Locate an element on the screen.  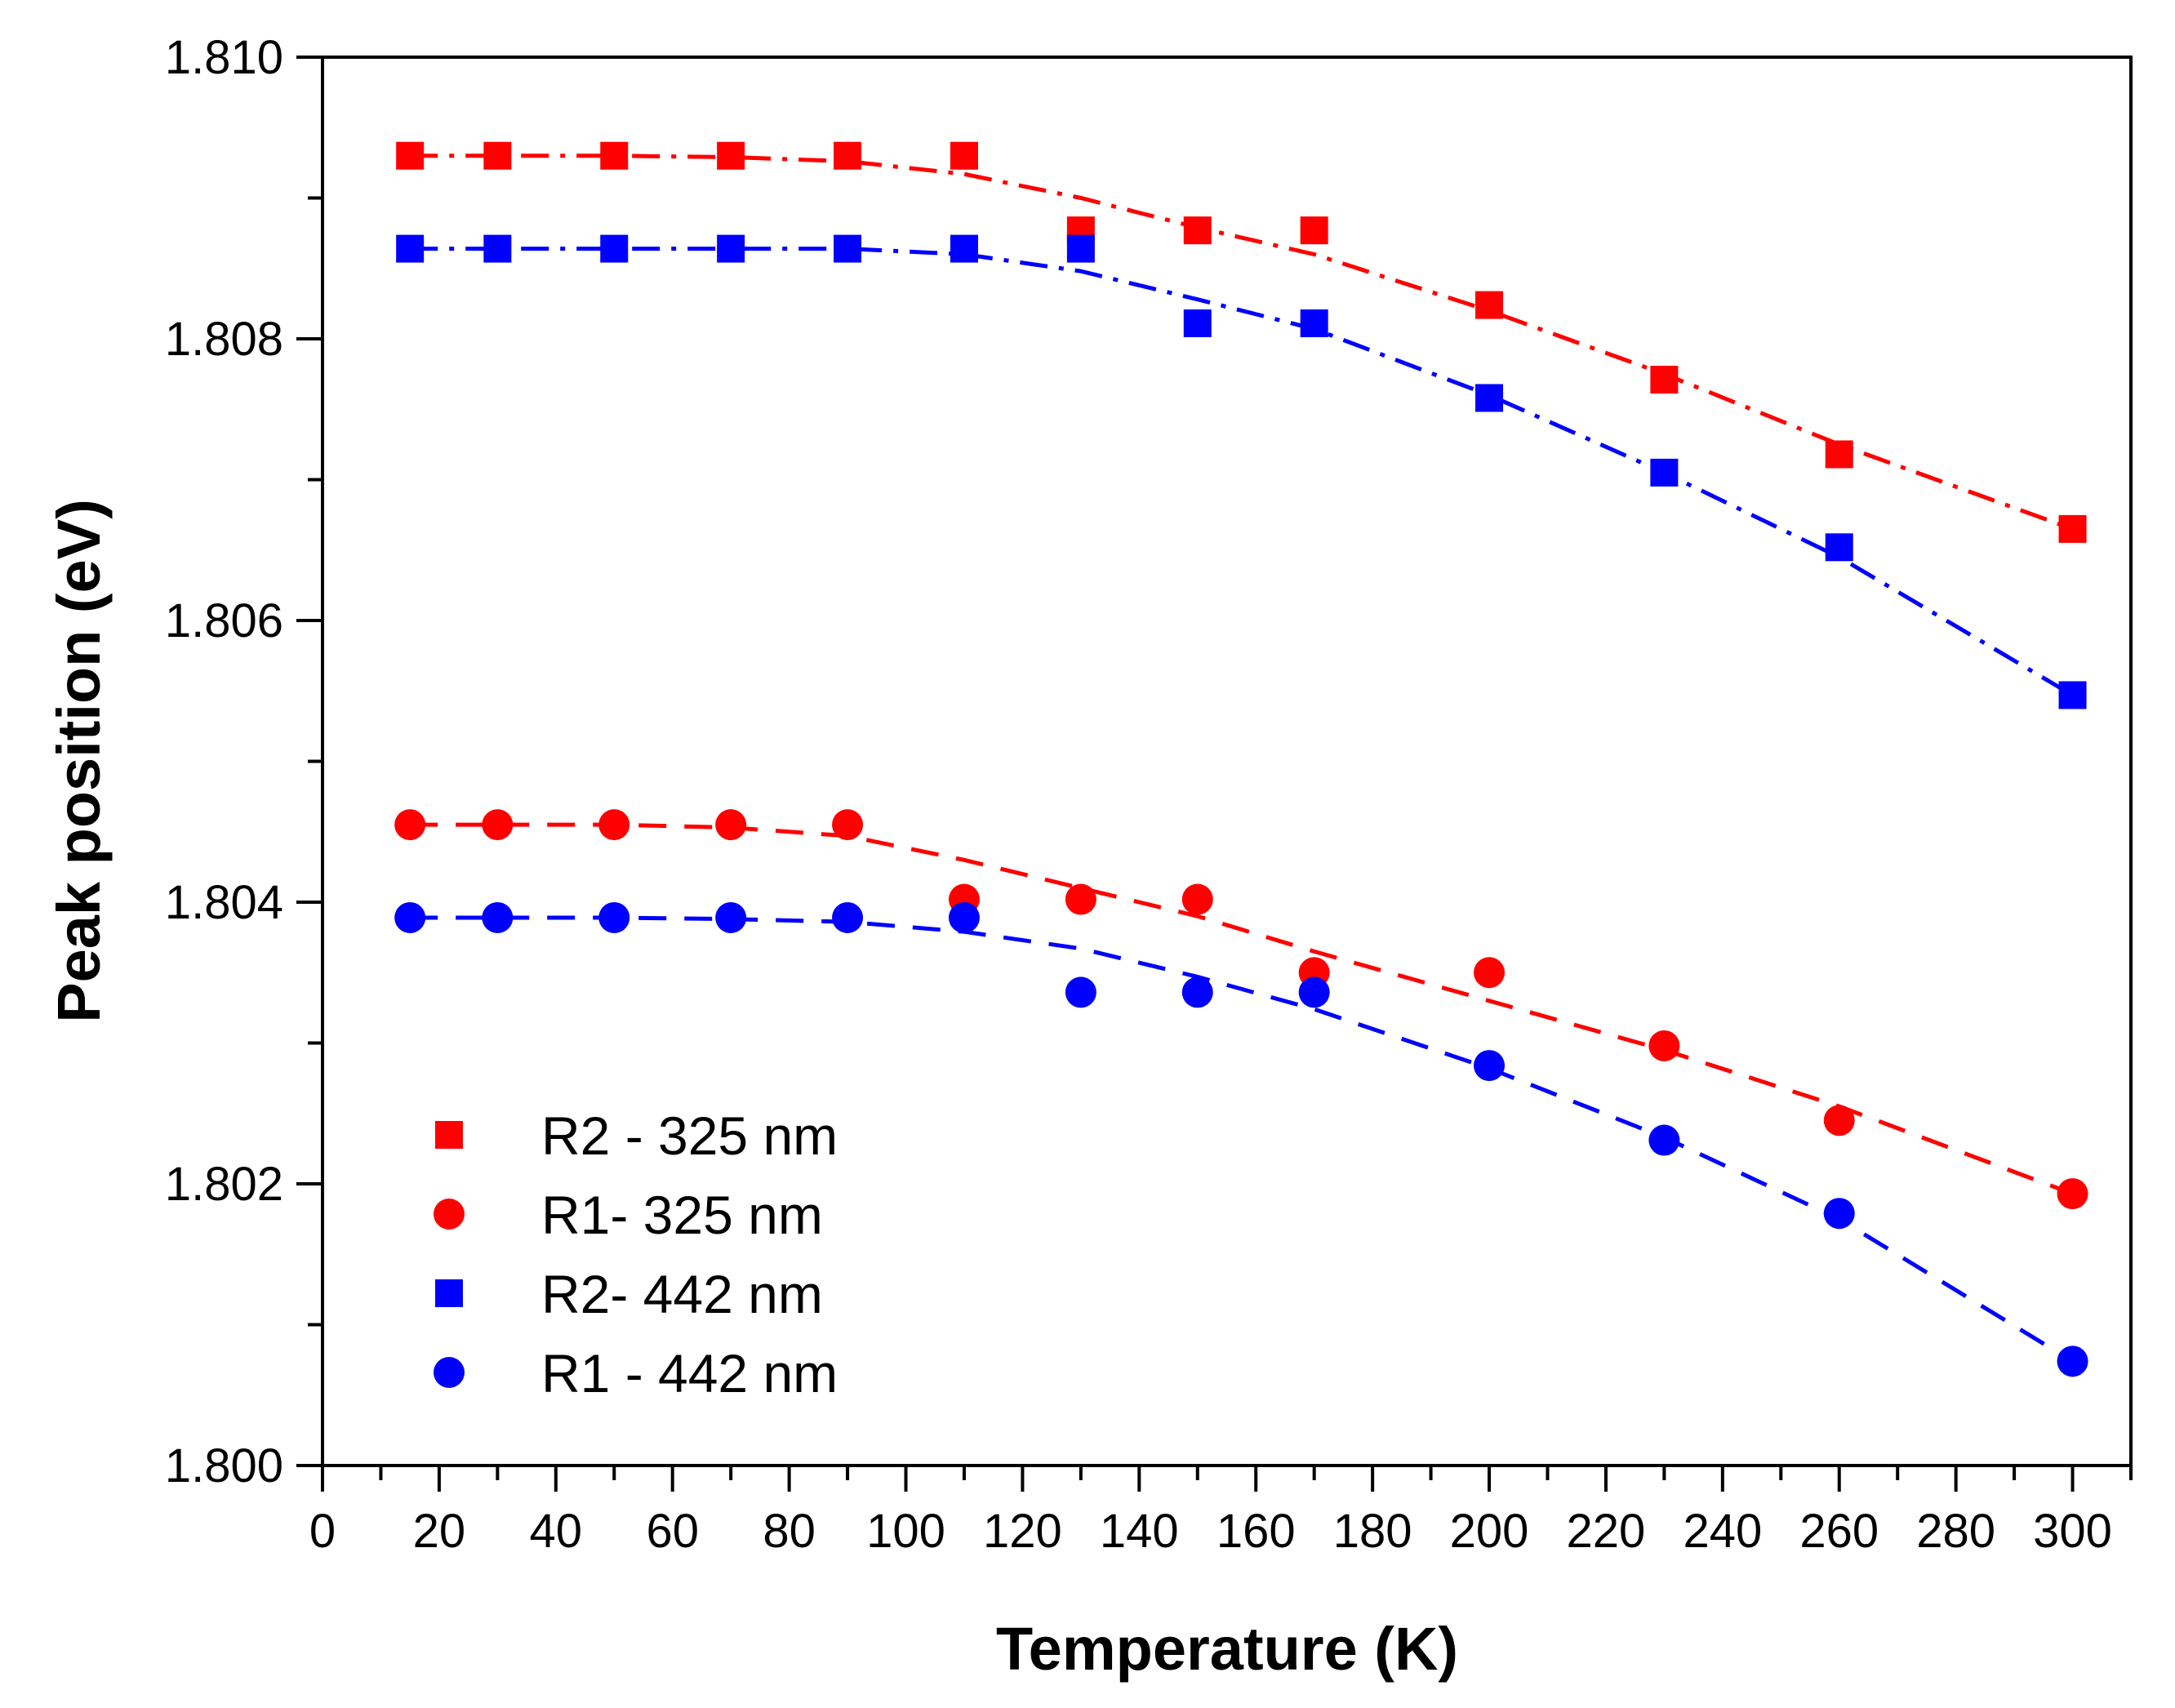
x-tick-label: 300 is located at coordinates (2072, 1531).